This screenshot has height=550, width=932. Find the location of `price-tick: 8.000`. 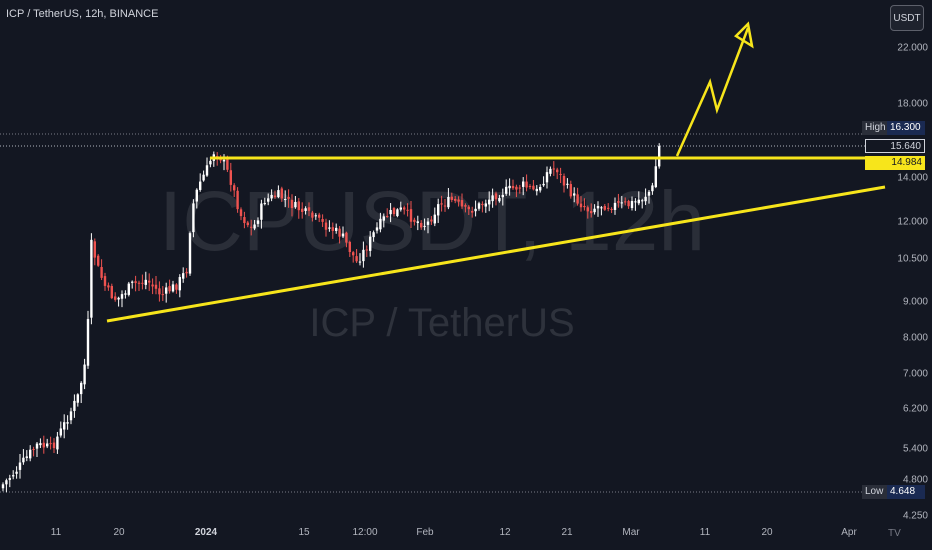

price-tick: 8.000 is located at coordinates (915, 338).